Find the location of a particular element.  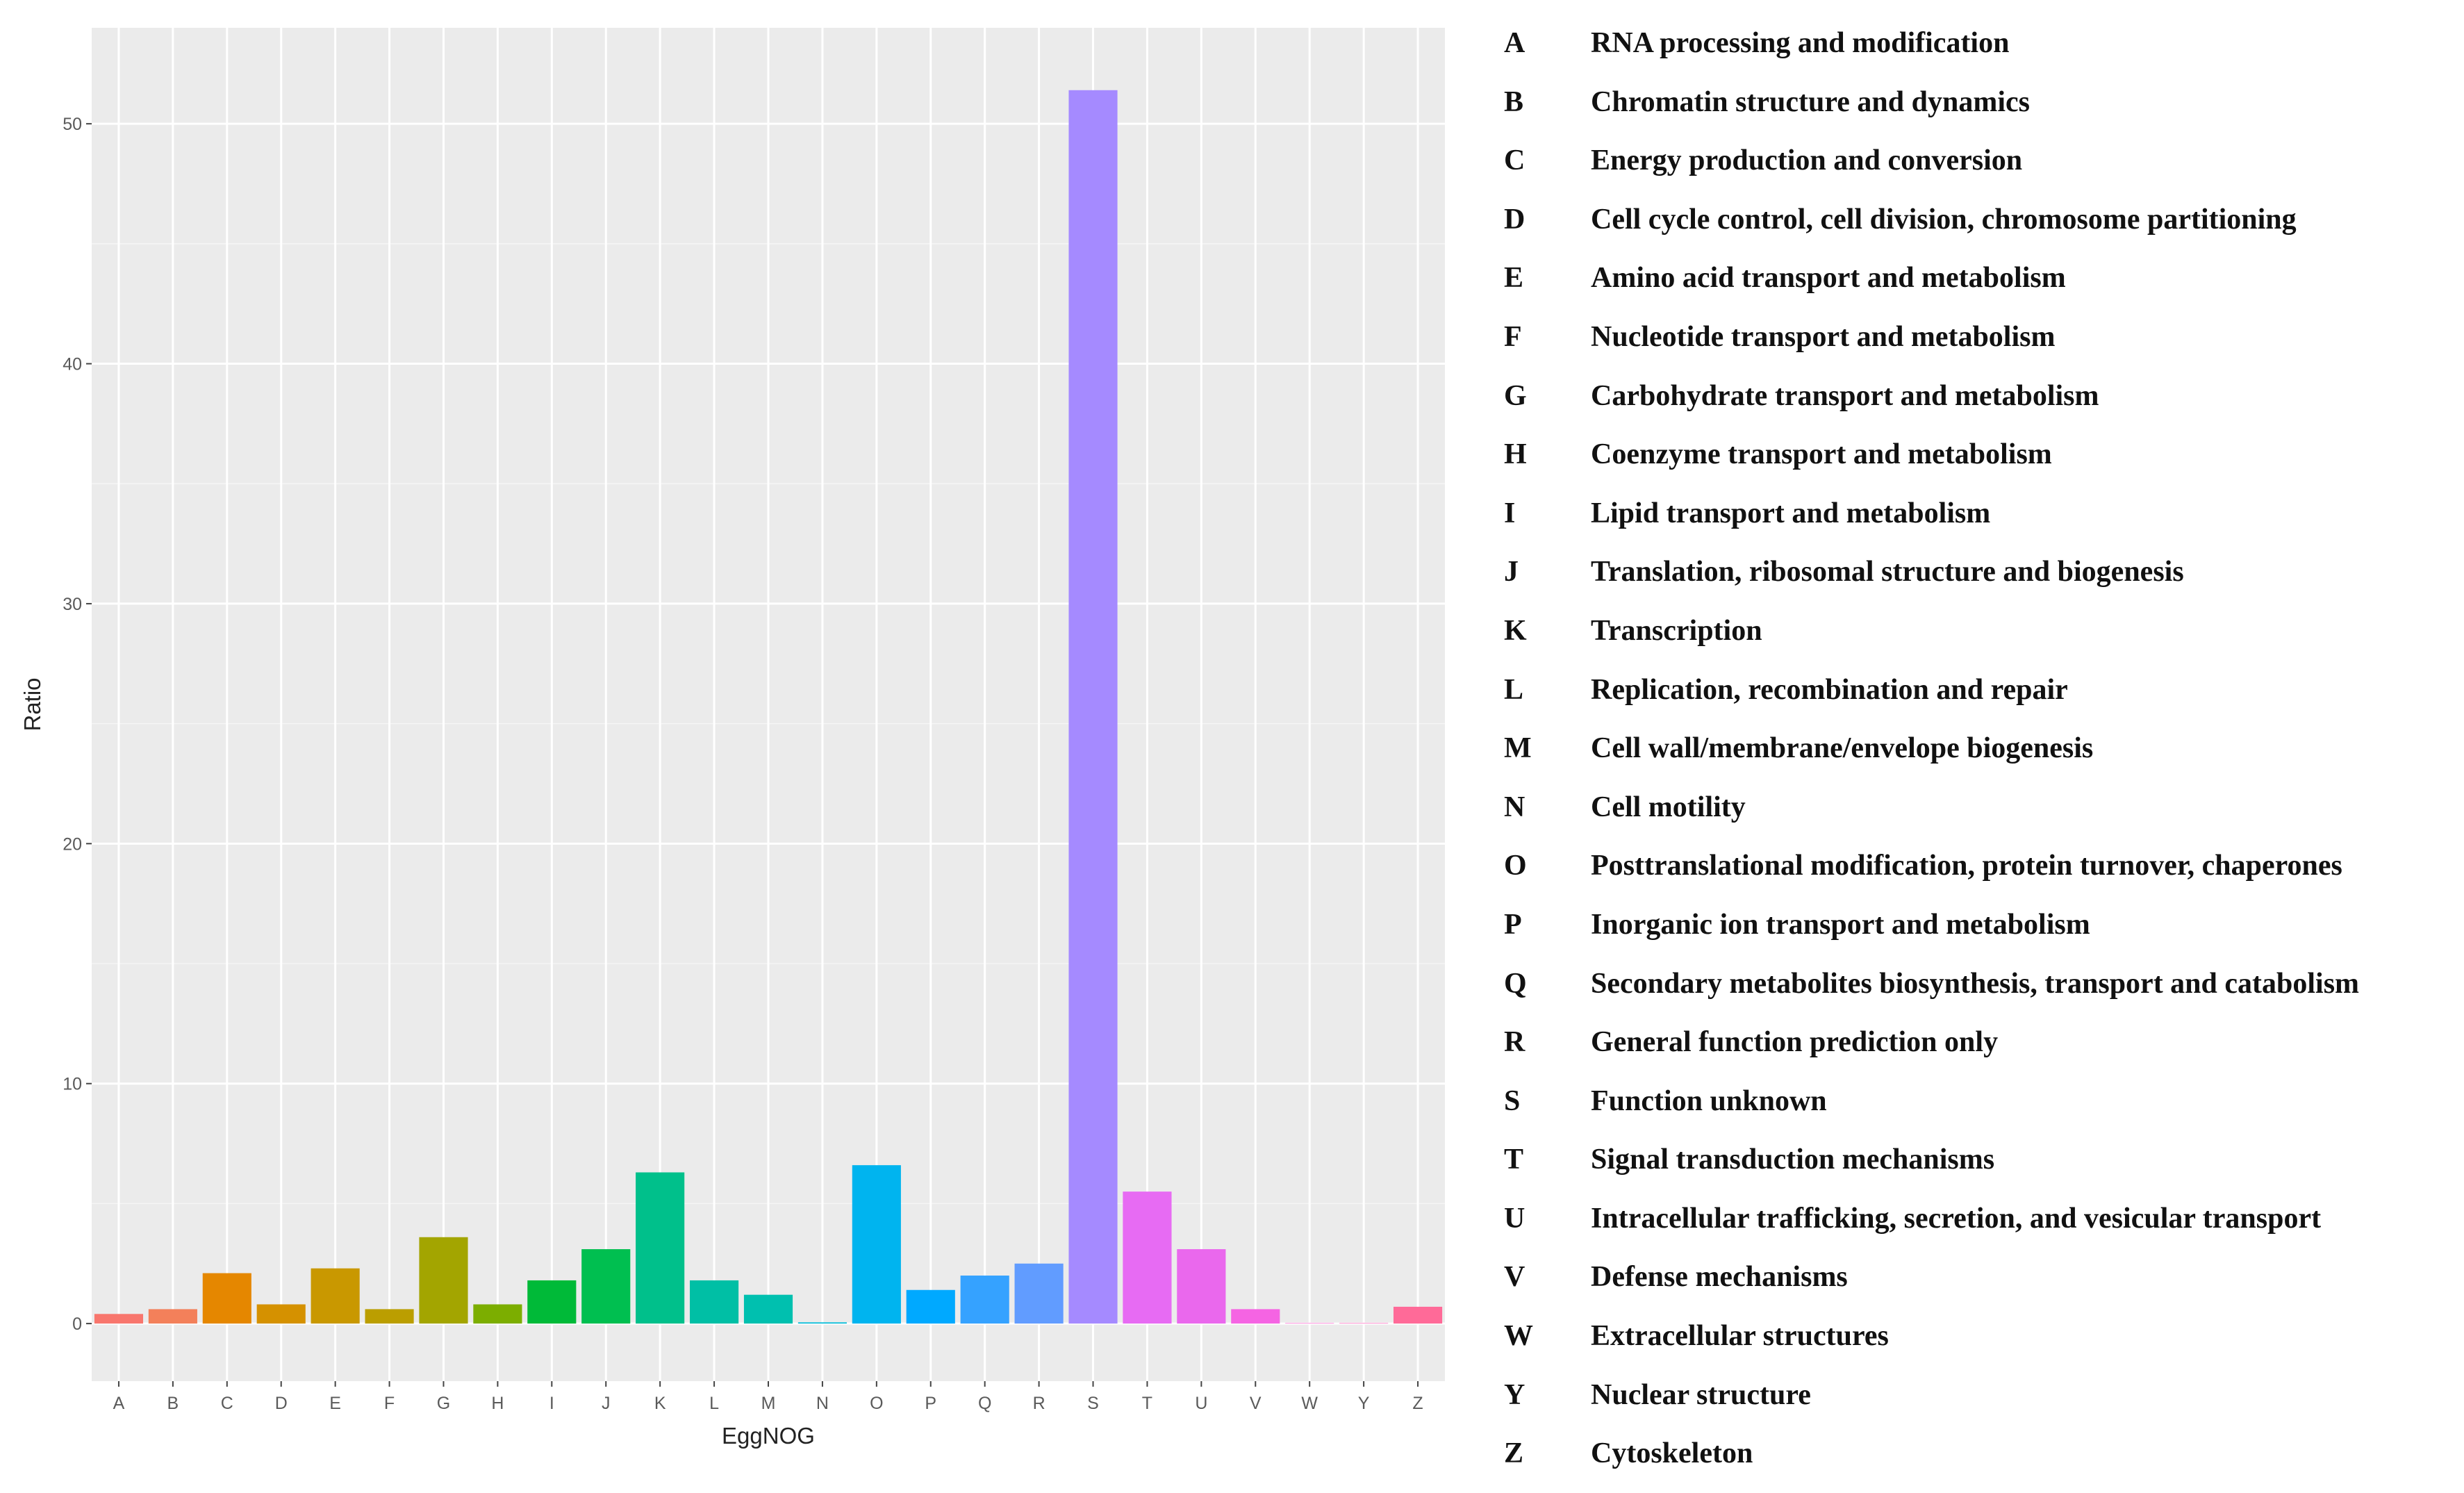

legend-code: S is located at coordinates (1513, 1101).